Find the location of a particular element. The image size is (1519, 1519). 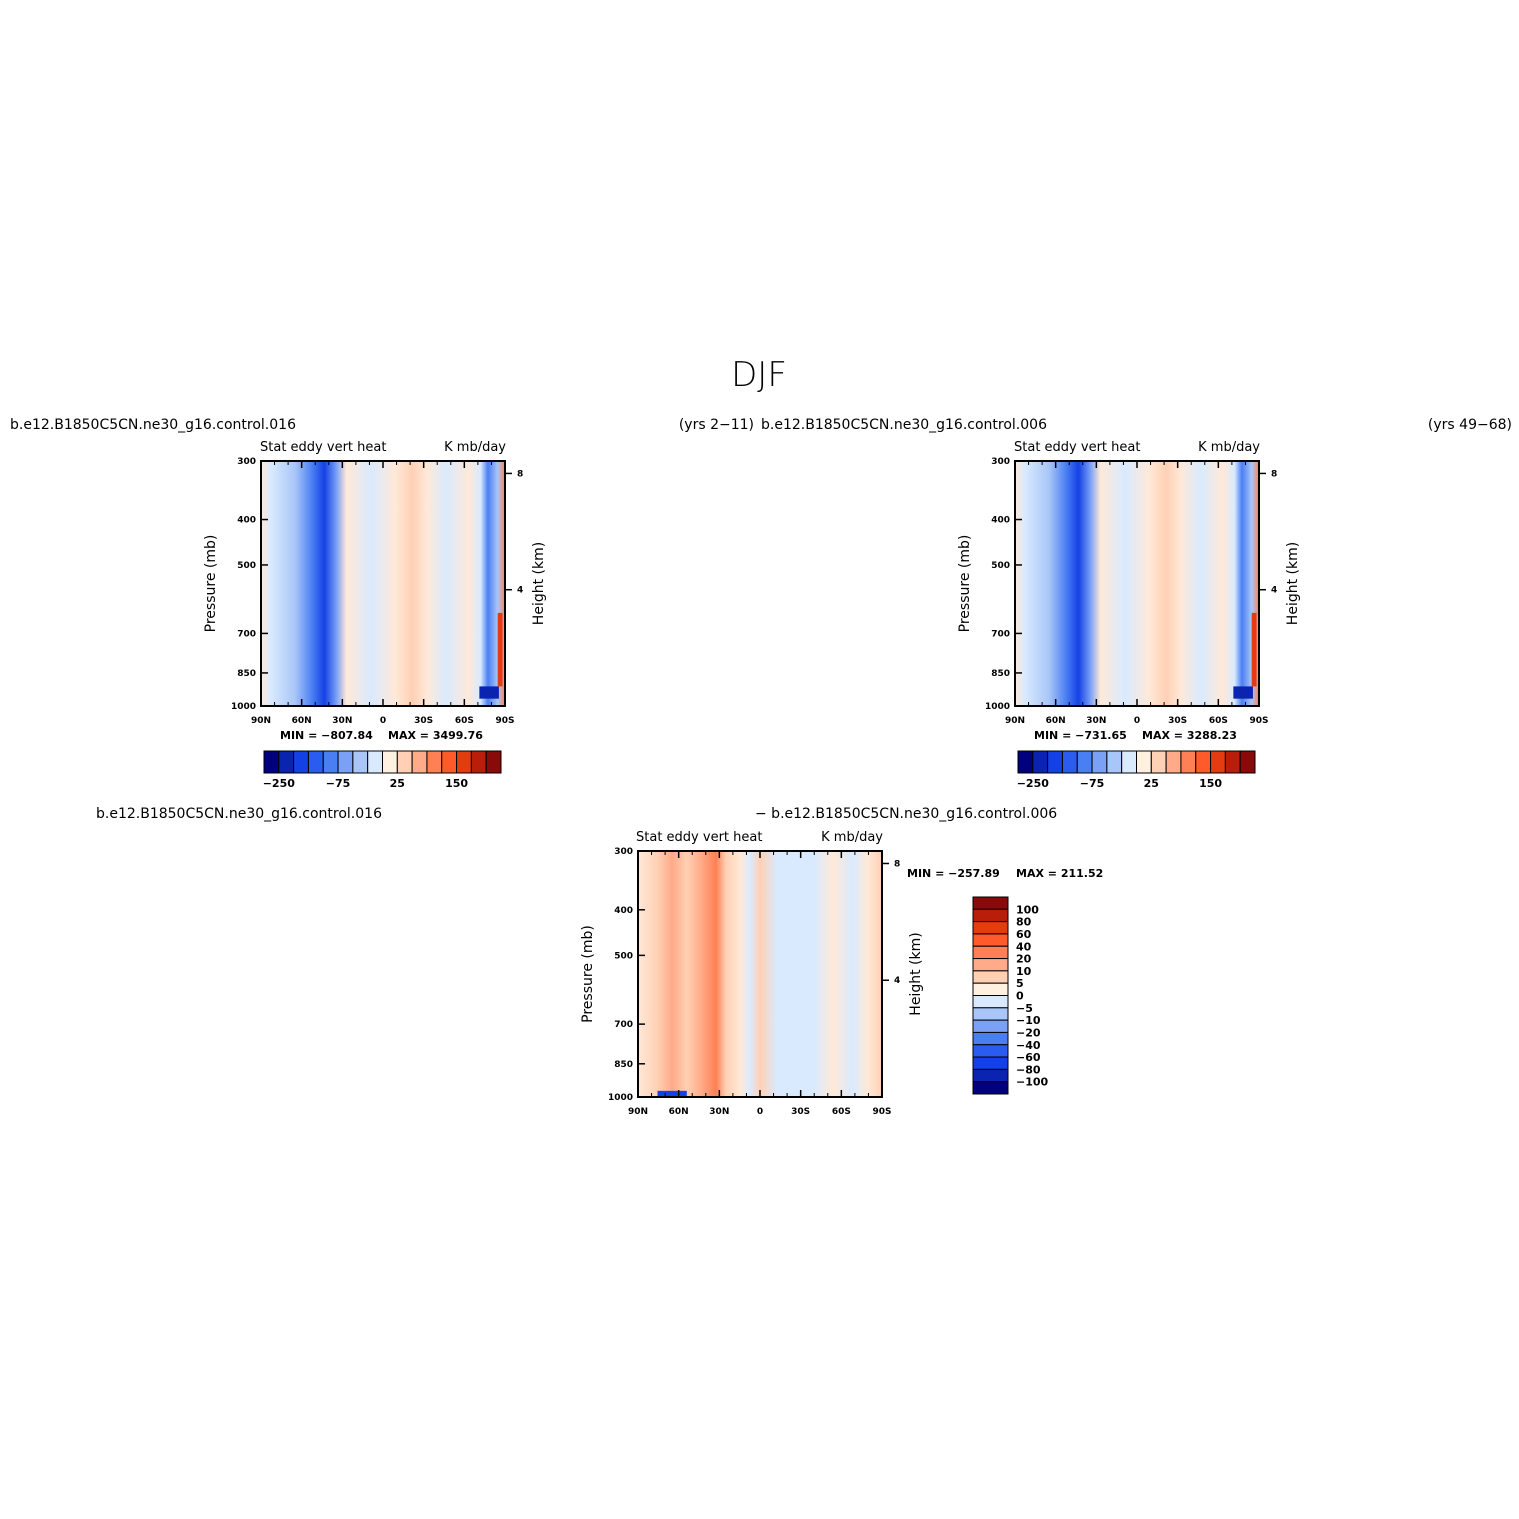

y2-axis-label: Height (km) is located at coordinates (1293, 583).